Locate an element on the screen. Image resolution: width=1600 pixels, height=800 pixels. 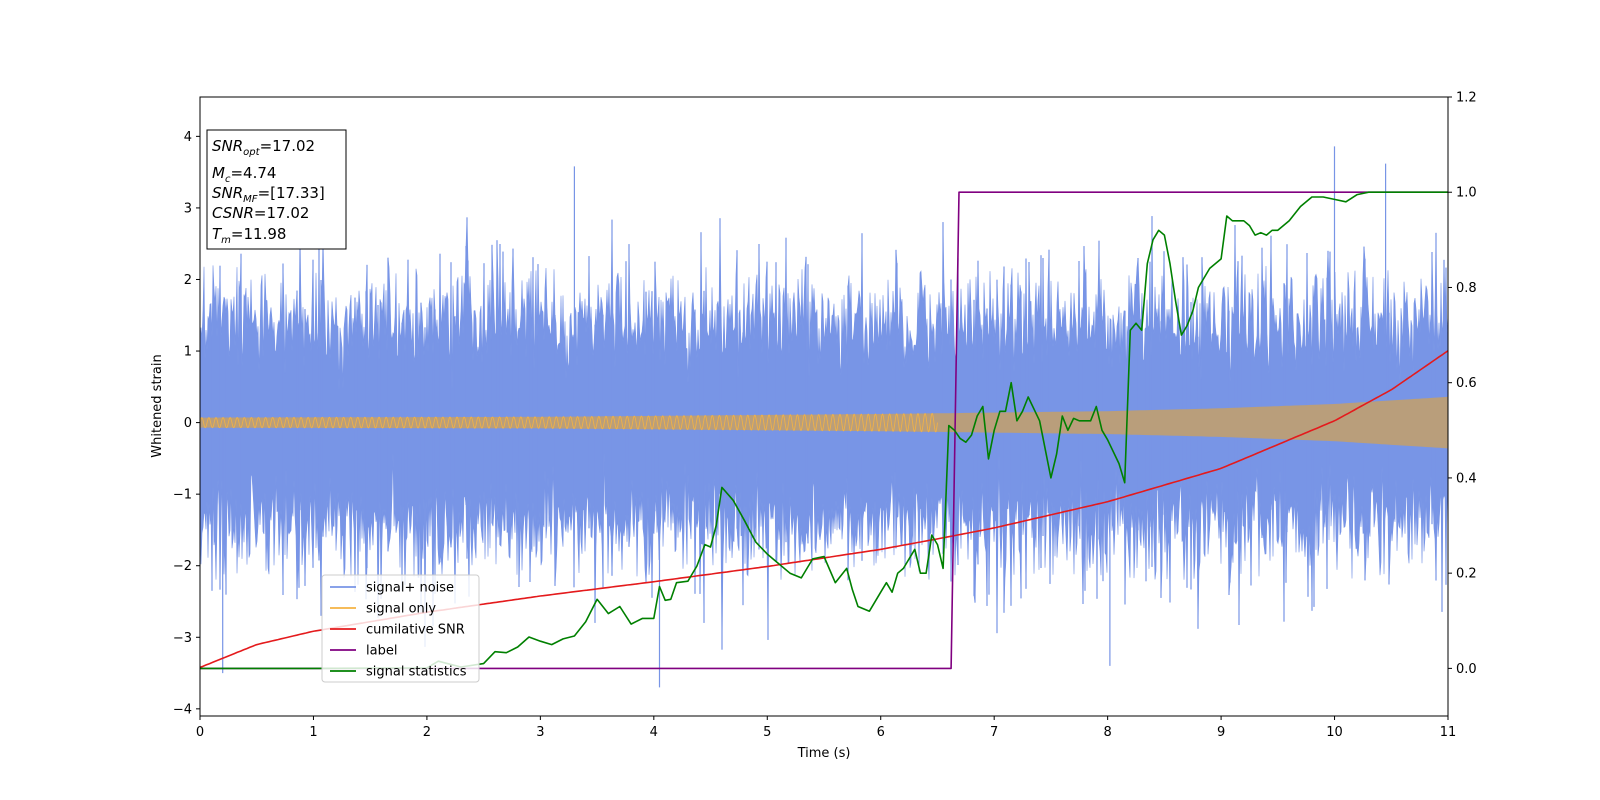
y-right-tick-label: 0.2 is located at coordinates (1466, 574).